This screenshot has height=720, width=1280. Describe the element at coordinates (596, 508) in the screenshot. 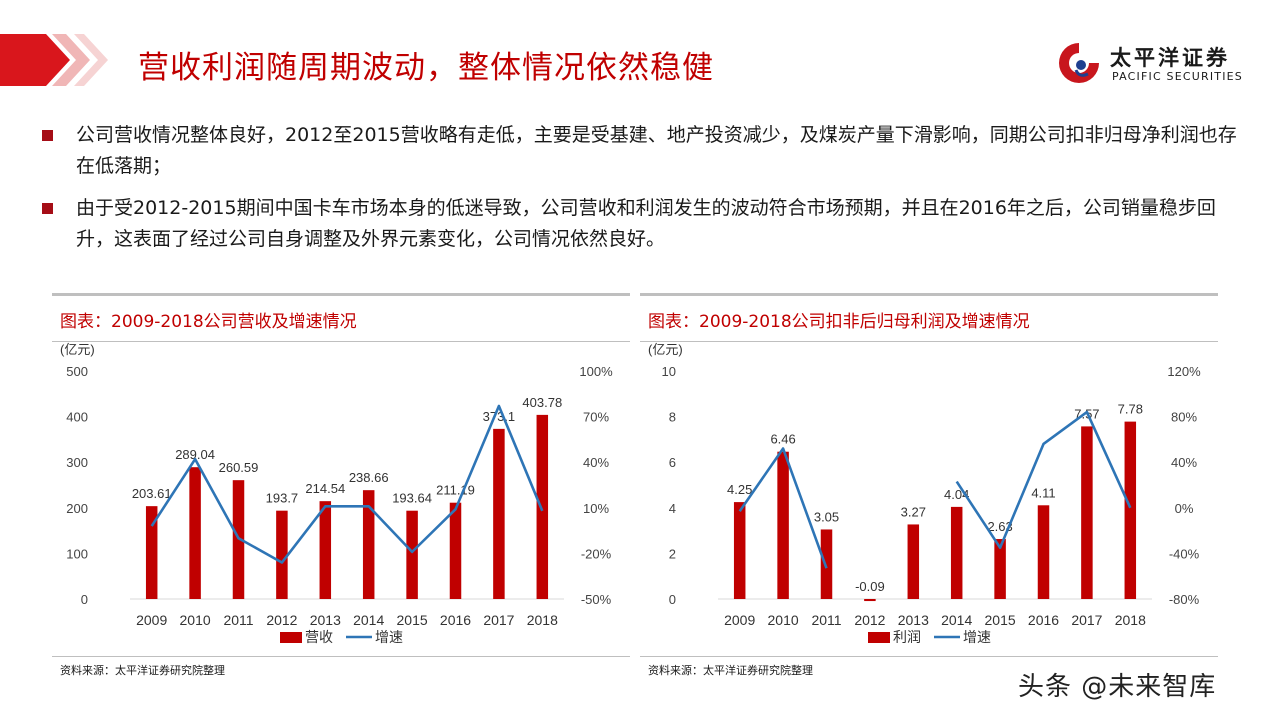

I see `y-right-tick-label: 10%` at that location.